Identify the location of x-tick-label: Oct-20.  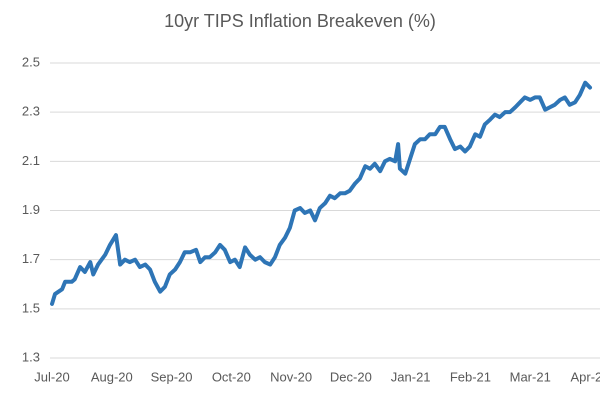
(231, 376).